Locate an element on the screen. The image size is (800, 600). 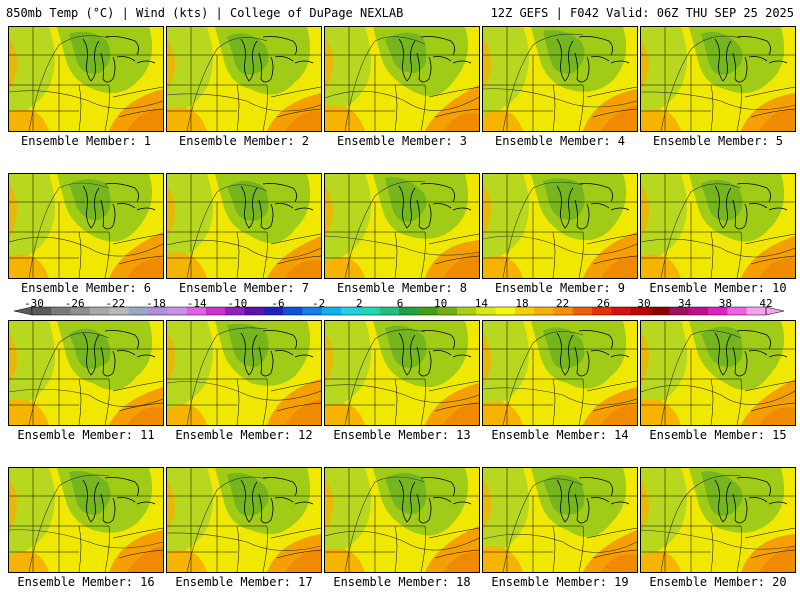
colorbar-tick-label: 14 is located at coordinates (481, 303).